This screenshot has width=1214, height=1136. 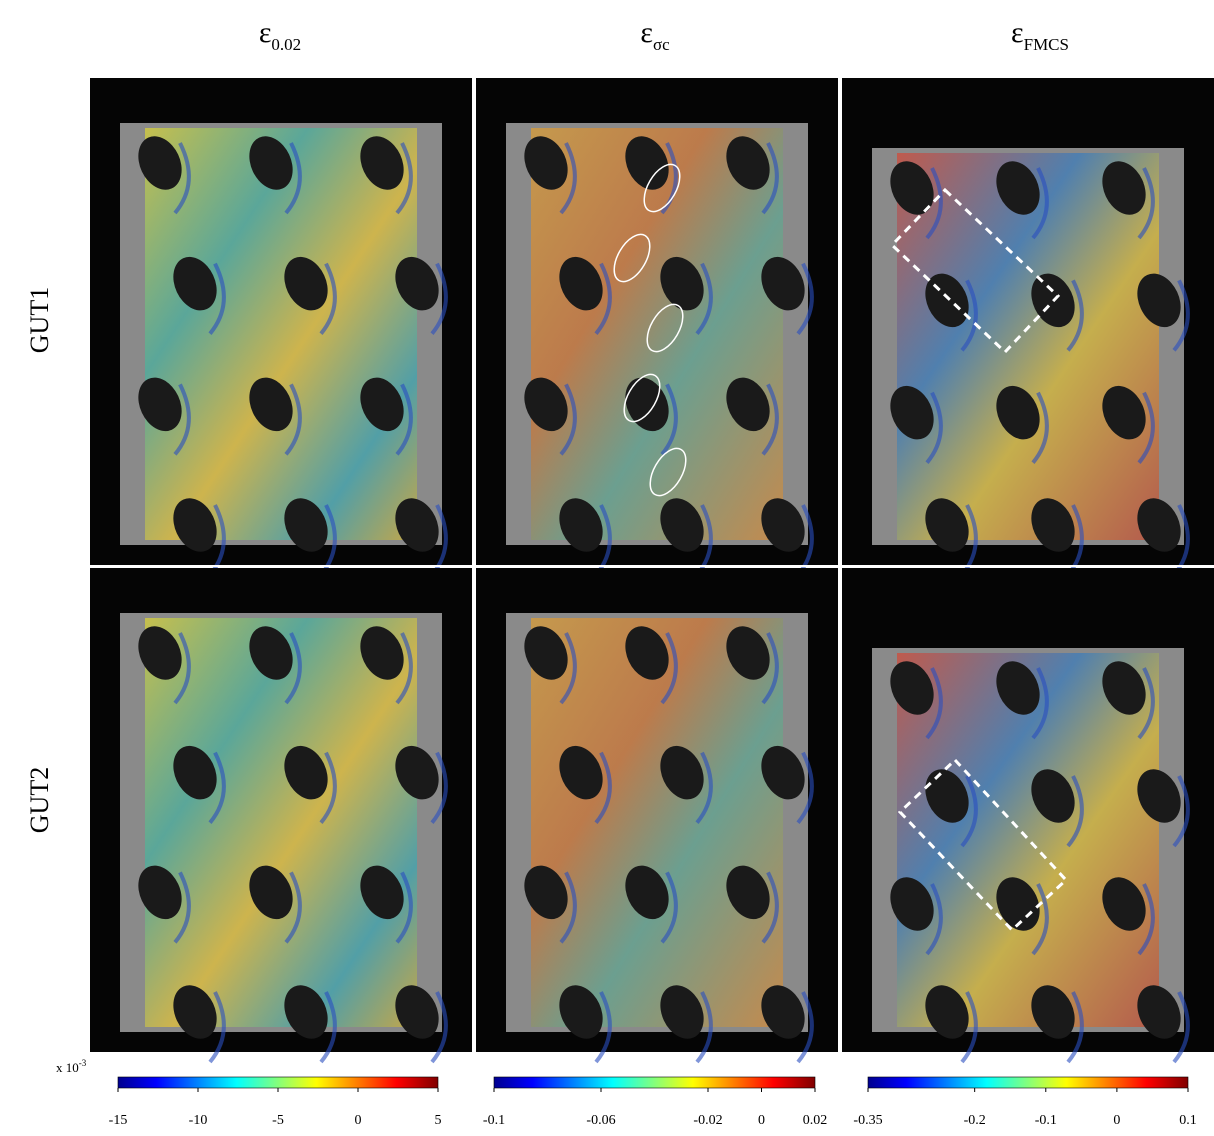 I want to click on multiplier: x 10-3, so click(x=71, y=1066).